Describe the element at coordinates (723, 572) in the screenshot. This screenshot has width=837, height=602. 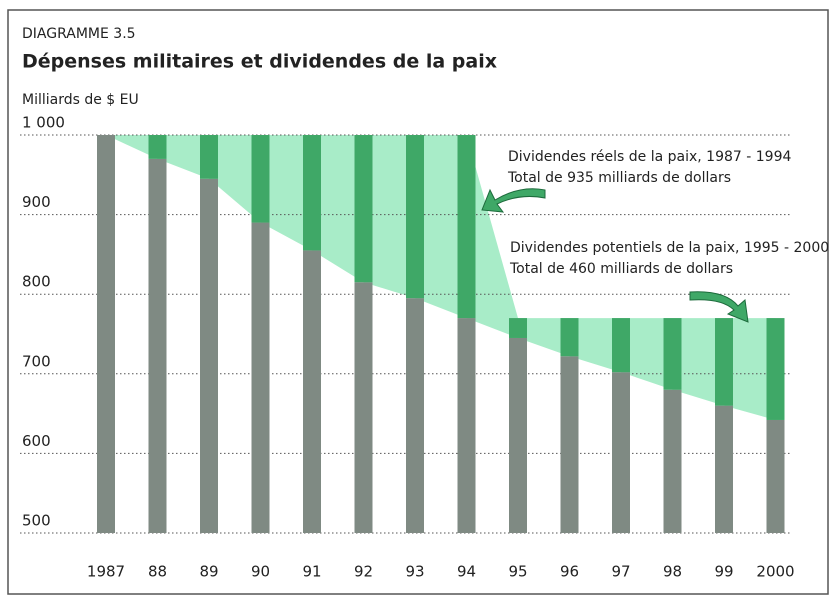
I see `x-tick-label: 99` at that location.